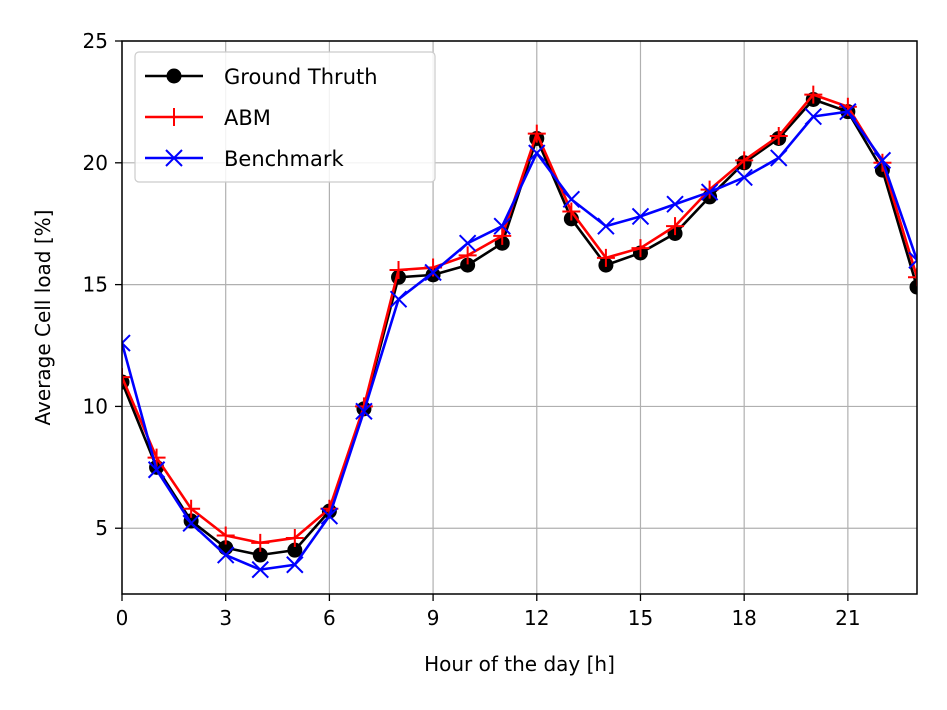 The image size is (947, 710). What do you see at coordinates (208, 118) in the screenshot?
I see `legend-item: ABM` at bounding box center [208, 118].